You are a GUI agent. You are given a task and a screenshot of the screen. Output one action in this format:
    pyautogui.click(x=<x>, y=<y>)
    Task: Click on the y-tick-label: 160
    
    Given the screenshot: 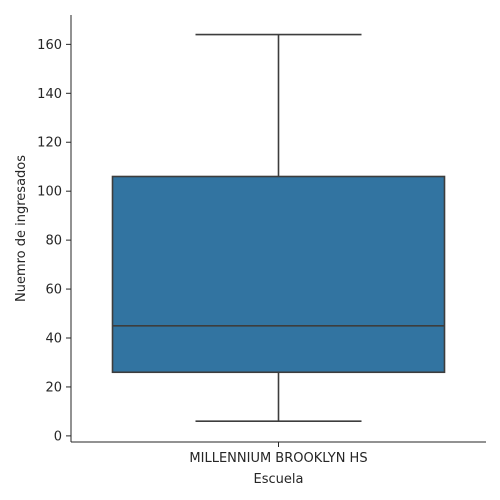 What is the action you would take?
    pyautogui.click(x=49, y=45)
    